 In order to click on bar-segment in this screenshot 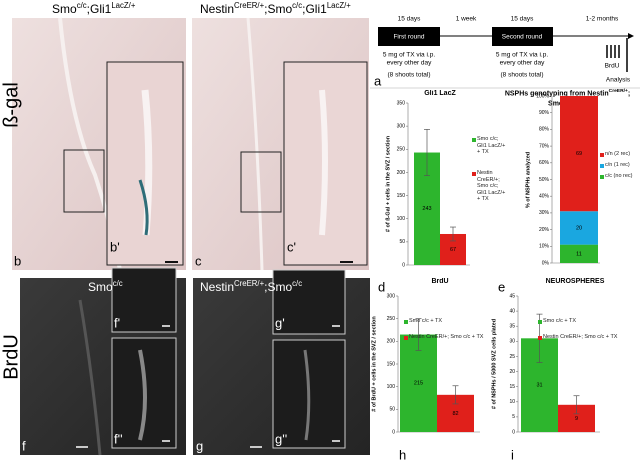, I will do `click(579, 253)`.